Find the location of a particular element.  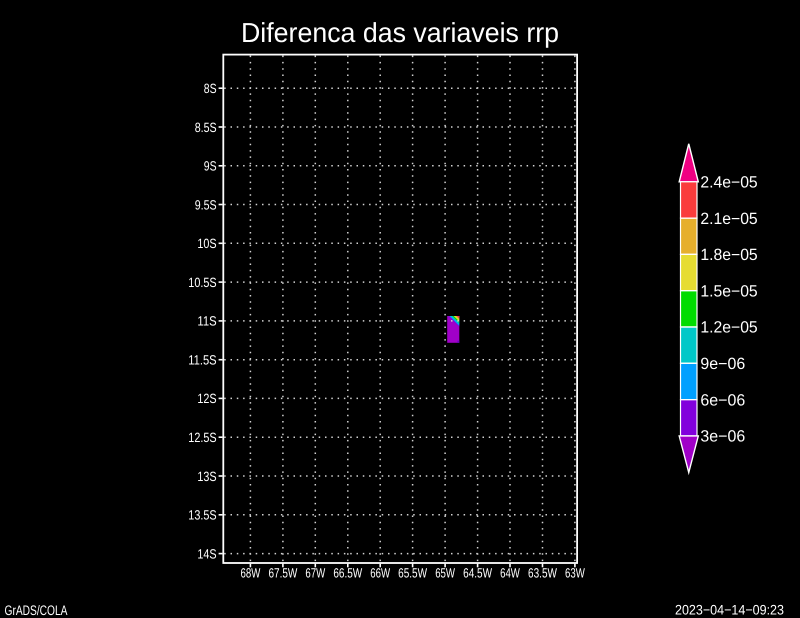

svg-text: 66.5W is located at coordinates (347, 573).